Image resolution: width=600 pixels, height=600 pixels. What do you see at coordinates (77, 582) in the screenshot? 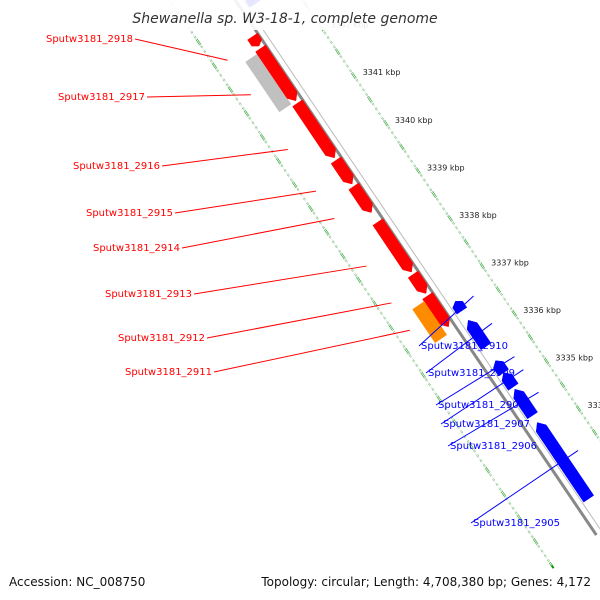
I see `accession-text: Accession: NC_008750` at bounding box center [77, 582].